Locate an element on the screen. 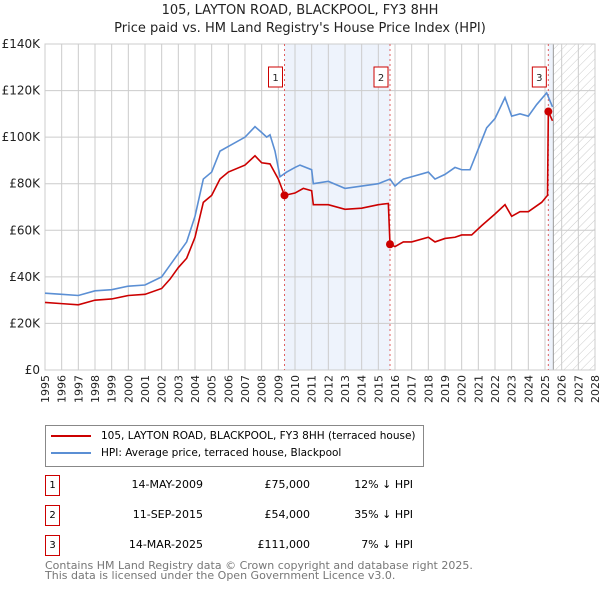  x-tick-label: 1997 is located at coordinates (78, 389).